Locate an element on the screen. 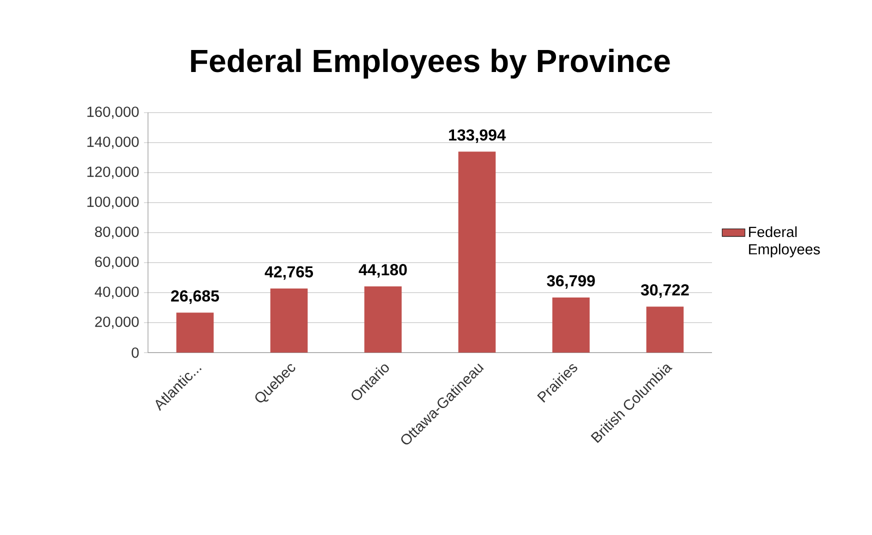 Image resolution: width=872 pixels, height=535 pixels. y-tick-label: 120,000 is located at coordinates (113, 172).